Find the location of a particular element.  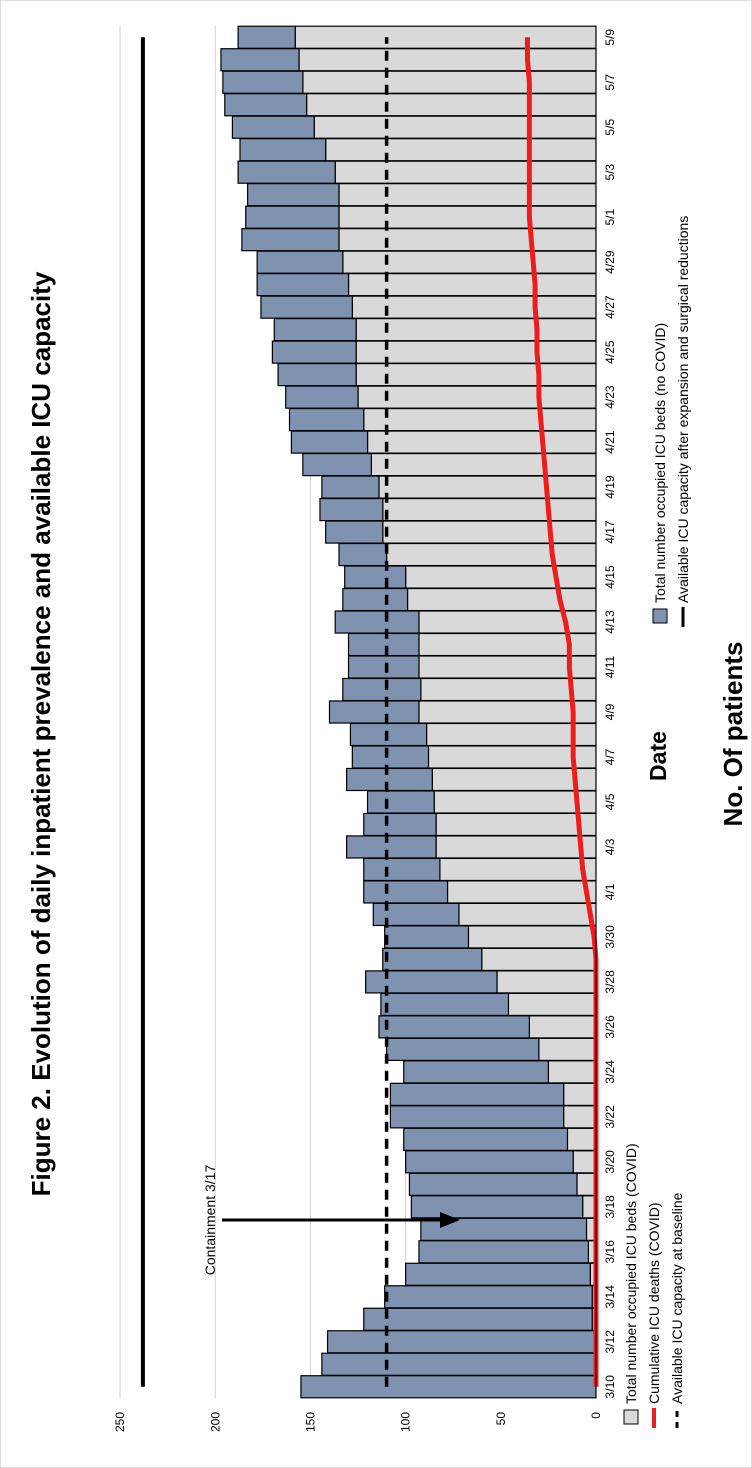

legend-swatch-covid is located at coordinates (631, 1417).